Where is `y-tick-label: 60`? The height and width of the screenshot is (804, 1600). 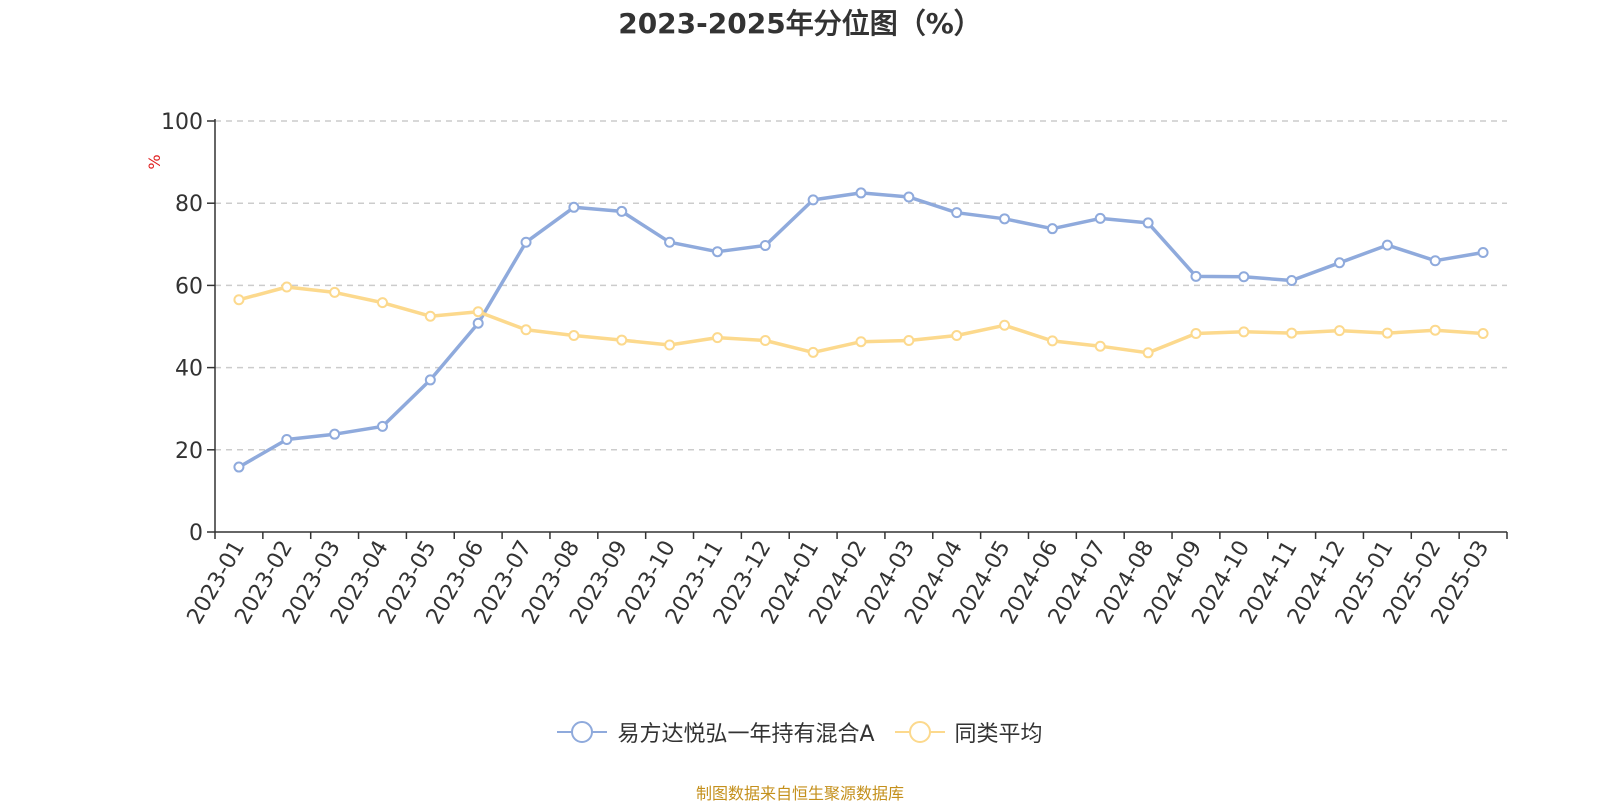
y-tick-label: 60 is located at coordinates (189, 286).